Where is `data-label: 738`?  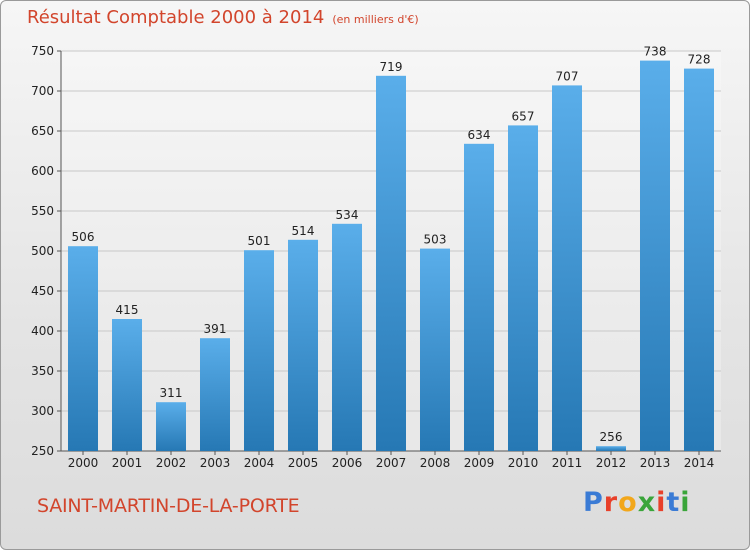 data-label: 738 is located at coordinates (655, 52).